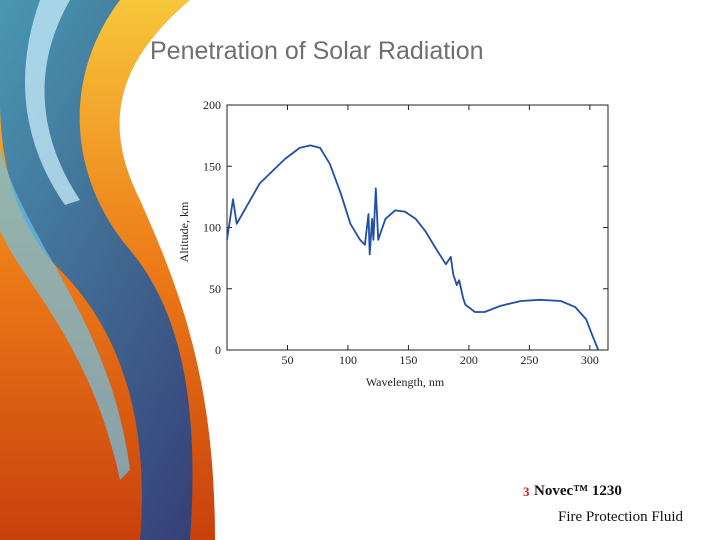  Describe the element at coordinates (526, 491) in the screenshot. I see `logo: 3` at that location.